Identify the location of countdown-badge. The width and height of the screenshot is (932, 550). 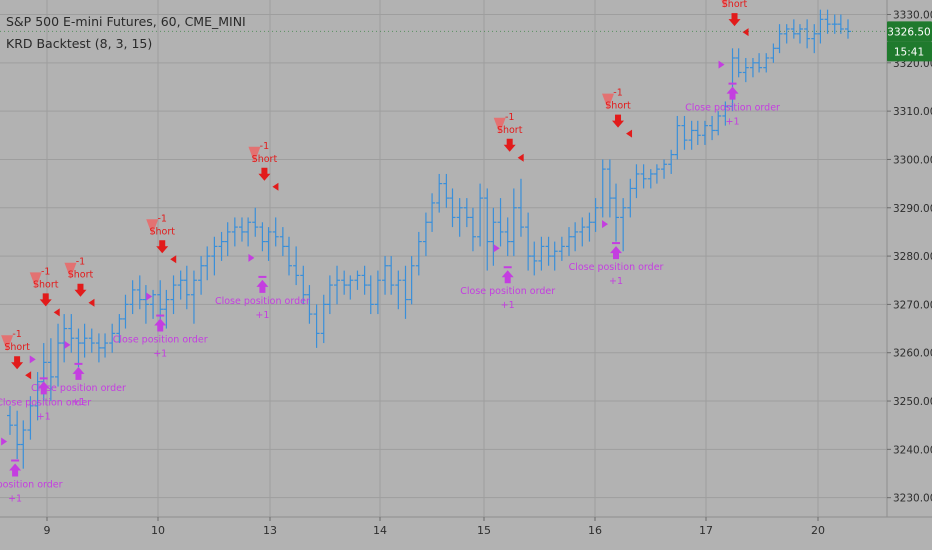
(909, 51).